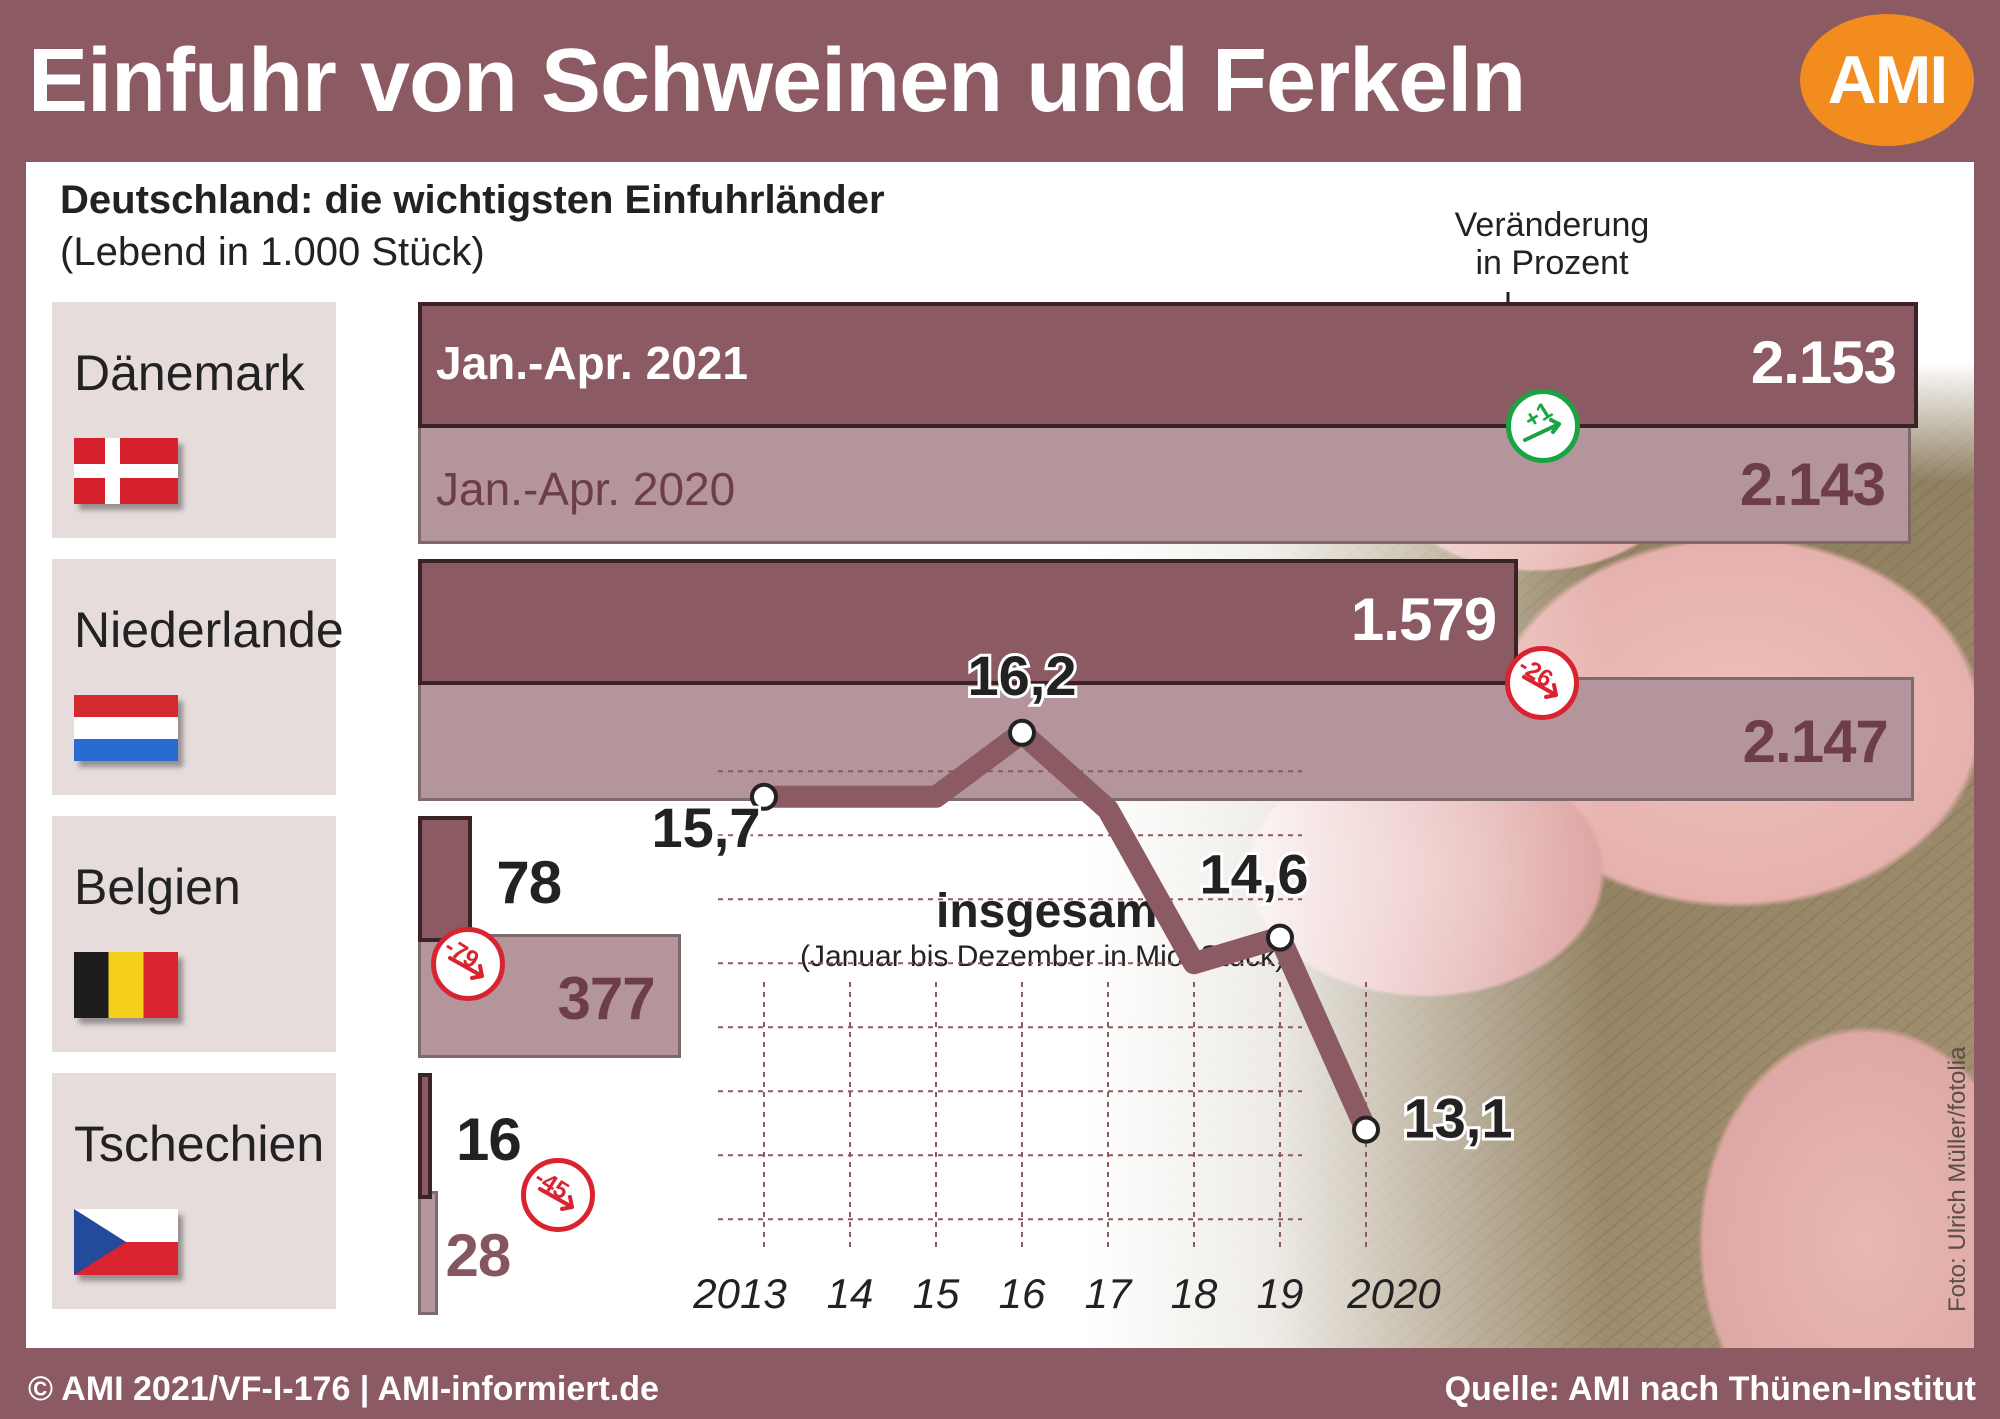 Image resolution: width=2000 pixels, height=1419 pixels. What do you see at coordinates (1823, 362) in the screenshot?
I see `value-2021-denmark: 2.153` at bounding box center [1823, 362].